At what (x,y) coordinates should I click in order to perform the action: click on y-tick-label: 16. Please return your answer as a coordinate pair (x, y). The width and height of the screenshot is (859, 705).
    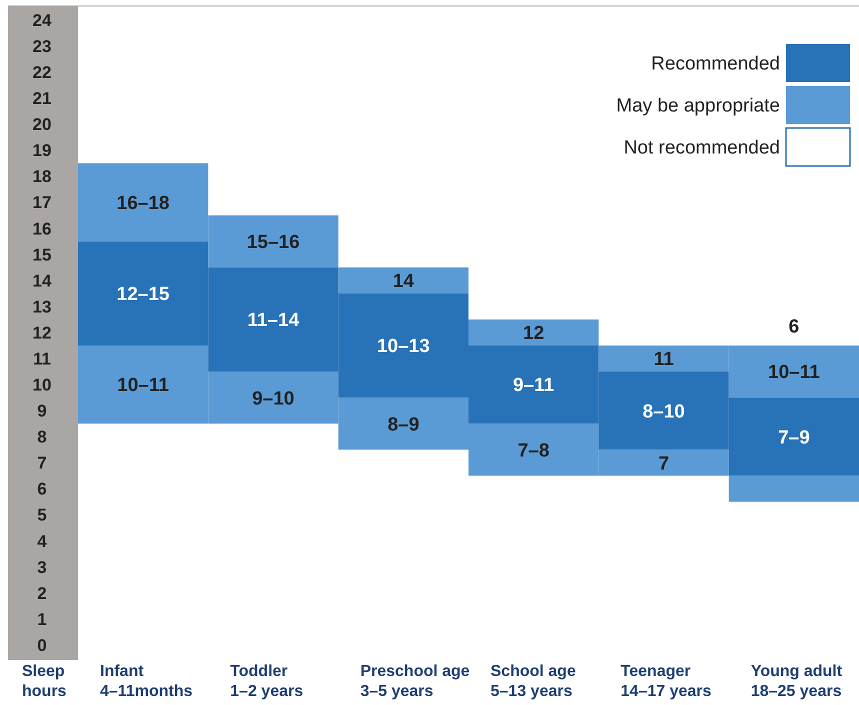
    Looking at the image, I should click on (42, 228).